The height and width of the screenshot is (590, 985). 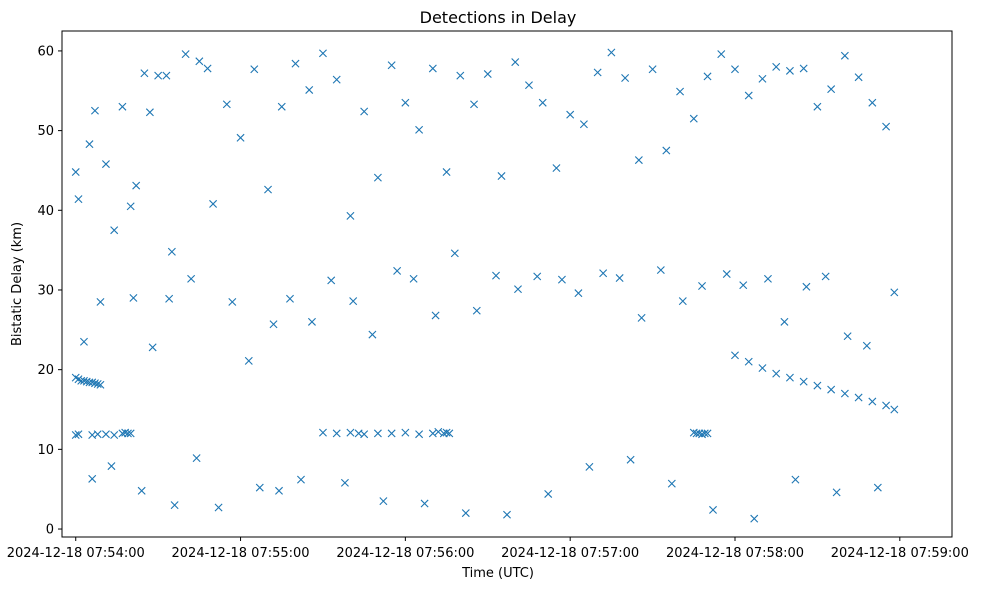 What do you see at coordinates (50, 530) in the screenshot?
I see `y-tick-label: 0` at bounding box center [50, 530].